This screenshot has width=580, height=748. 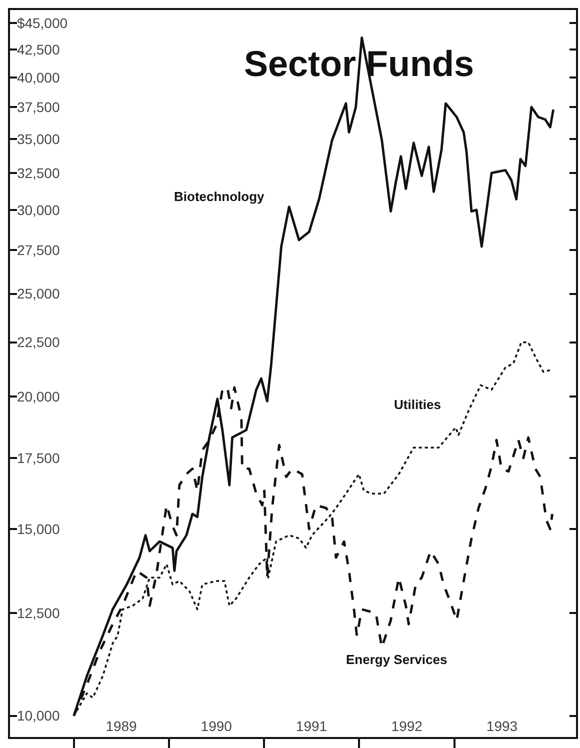 What do you see at coordinates (220, 196) in the screenshot?
I see `series-label: Biotechnology` at bounding box center [220, 196].